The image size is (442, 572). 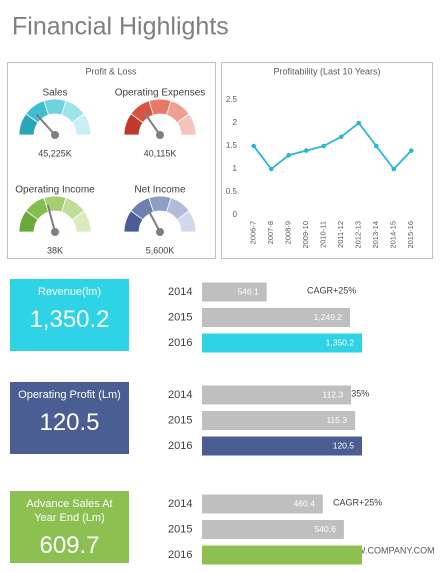 What do you see at coordinates (340, 342) in the screenshot?
I see `value-label: 1,350.2` at bounding box center [340, 342].